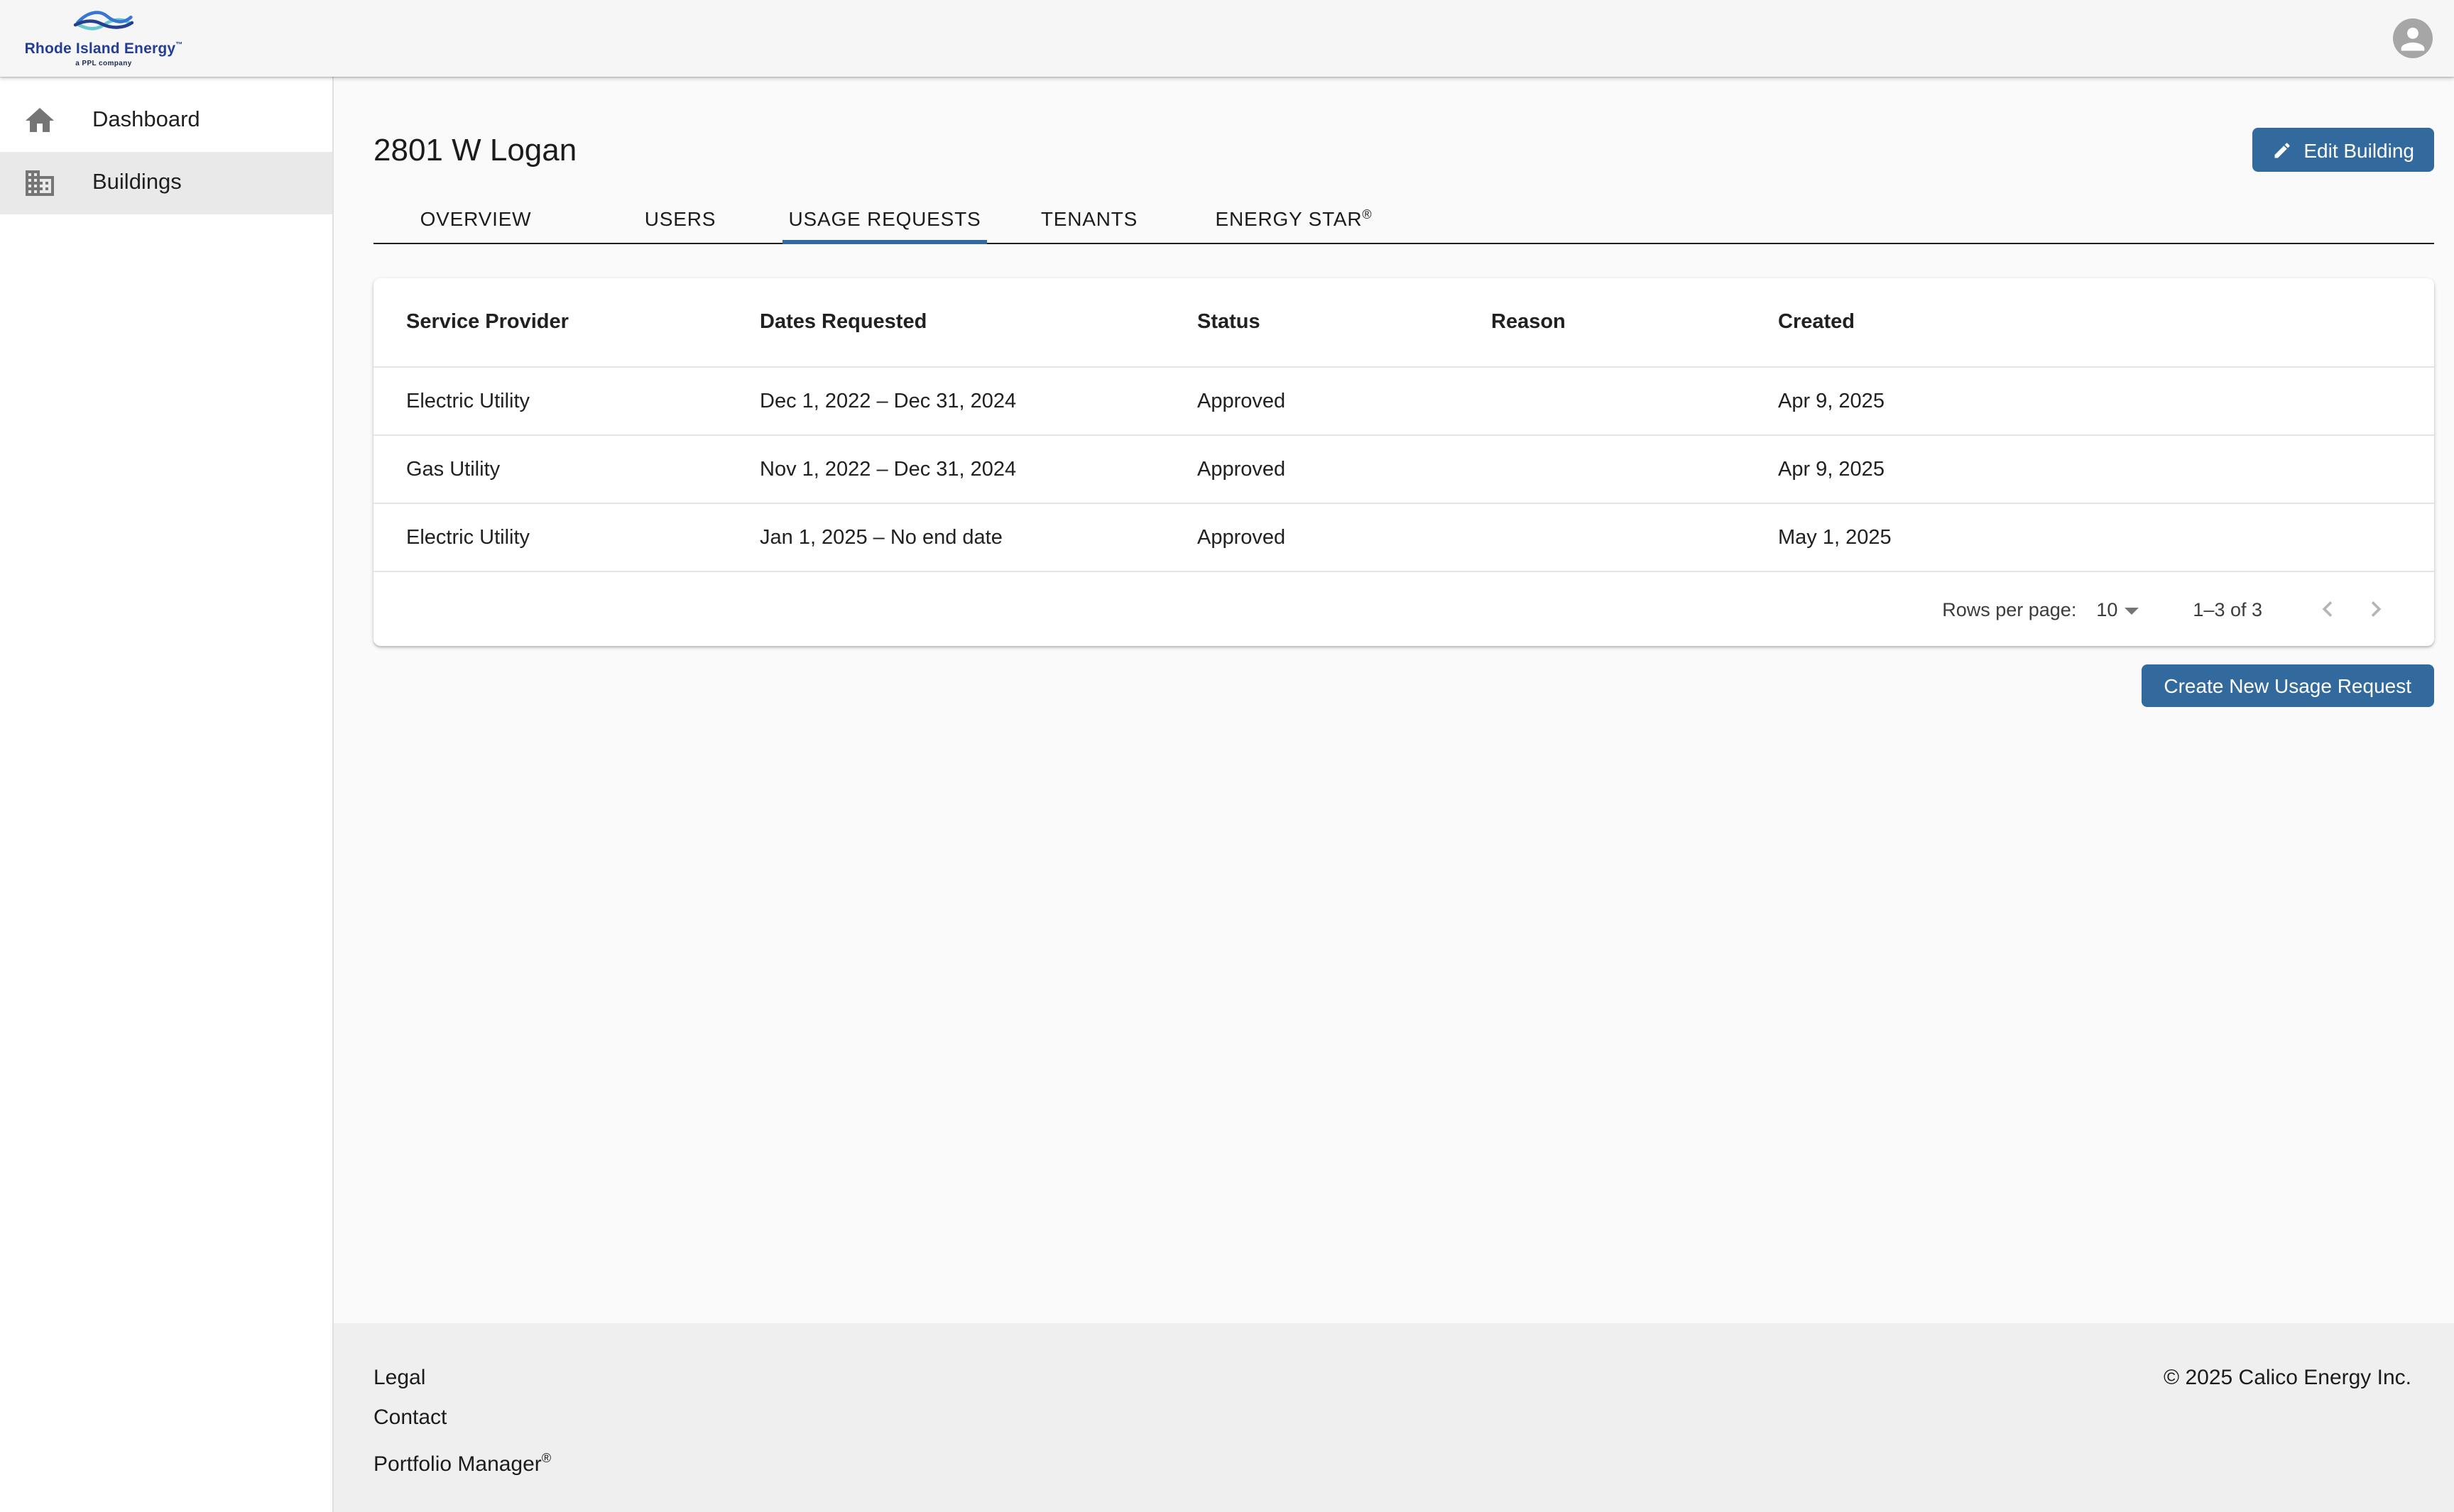  I want to click on person-icon, so click(2413, 39).